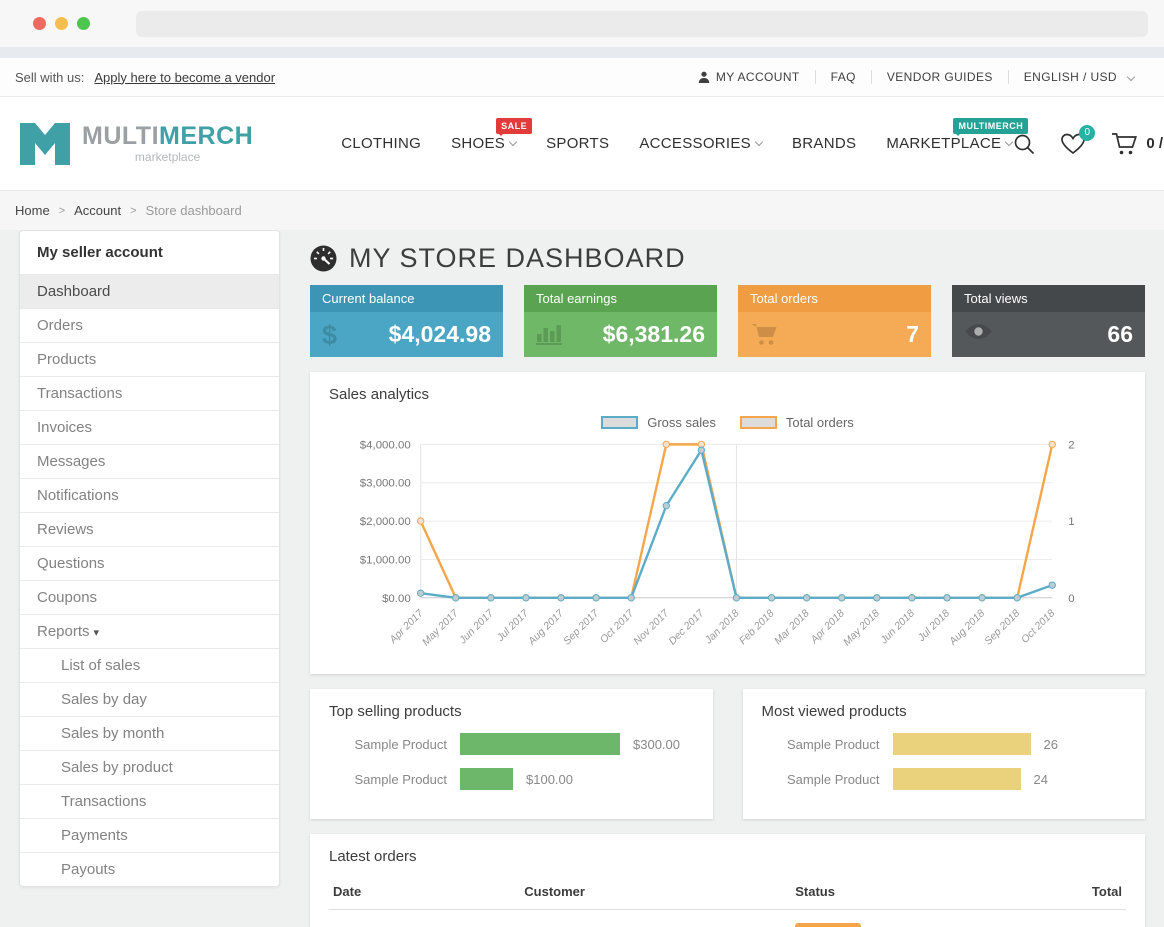 This screenshot has height=927, width=1164. I want to click on nav-item-brands: BRANDS, so click(824, 143).